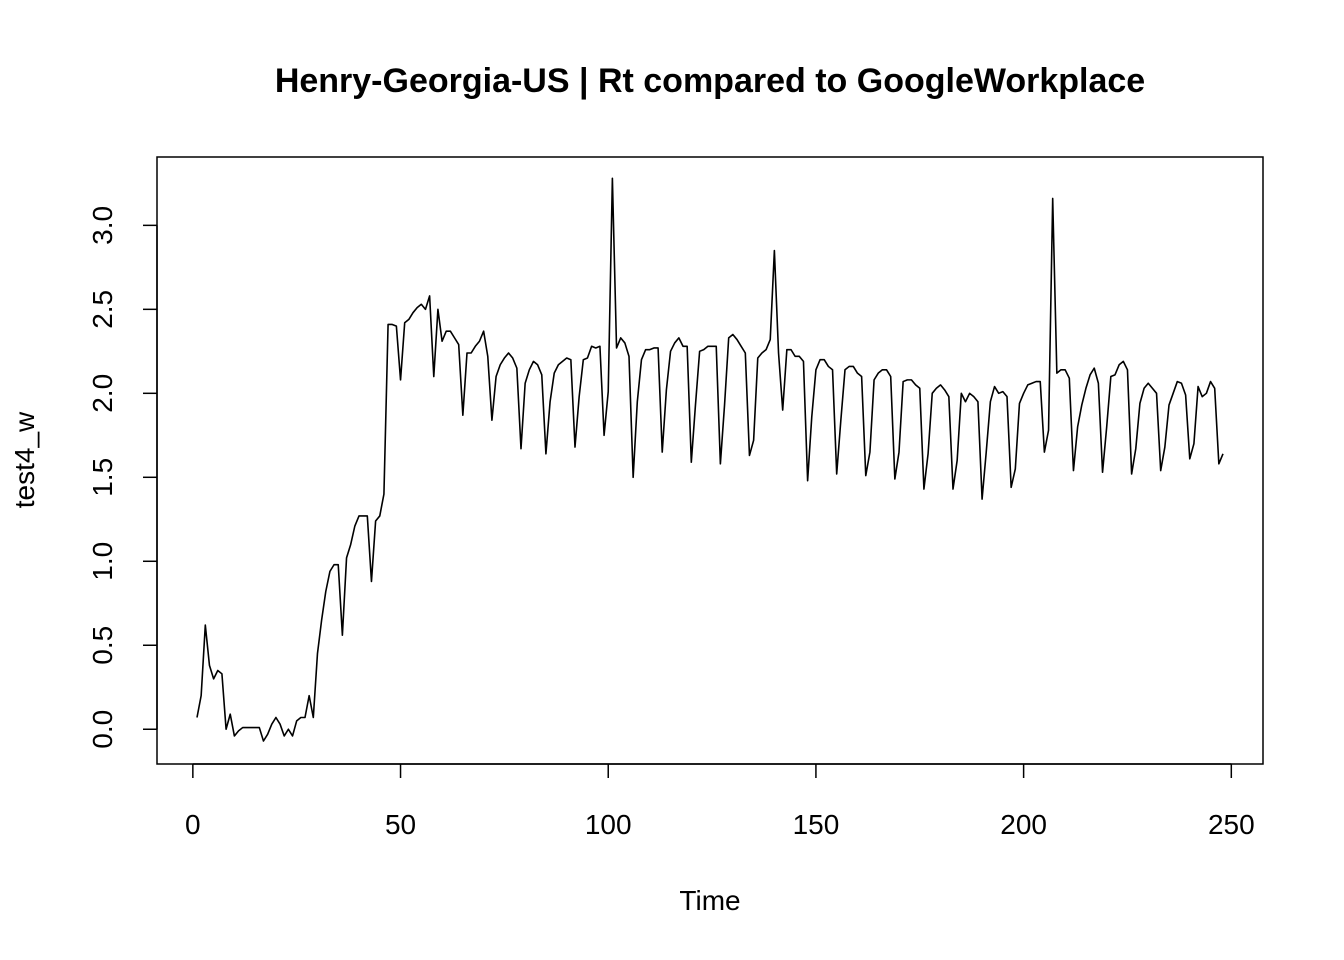 This screenshot has height=960, width=1344. What do you see at coordinates (122, 477) in the screenshot?
I see `y-axis: 0.0 0.5 1.0 1.5 2.0 2.5 3.0` at bounding box center [122, 477].